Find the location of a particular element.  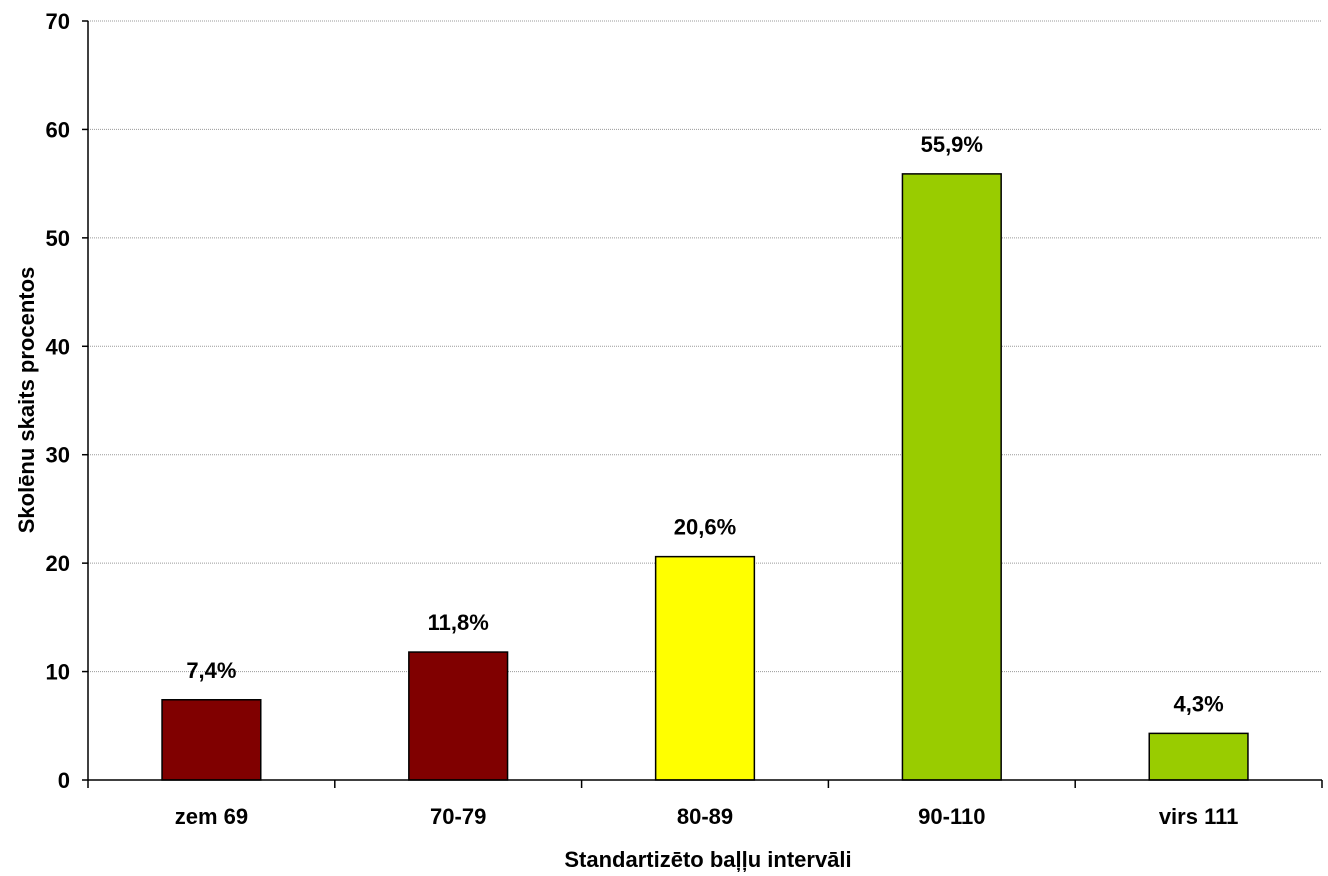

x-category-label: 90-110 is located at coordinates (951, 816).